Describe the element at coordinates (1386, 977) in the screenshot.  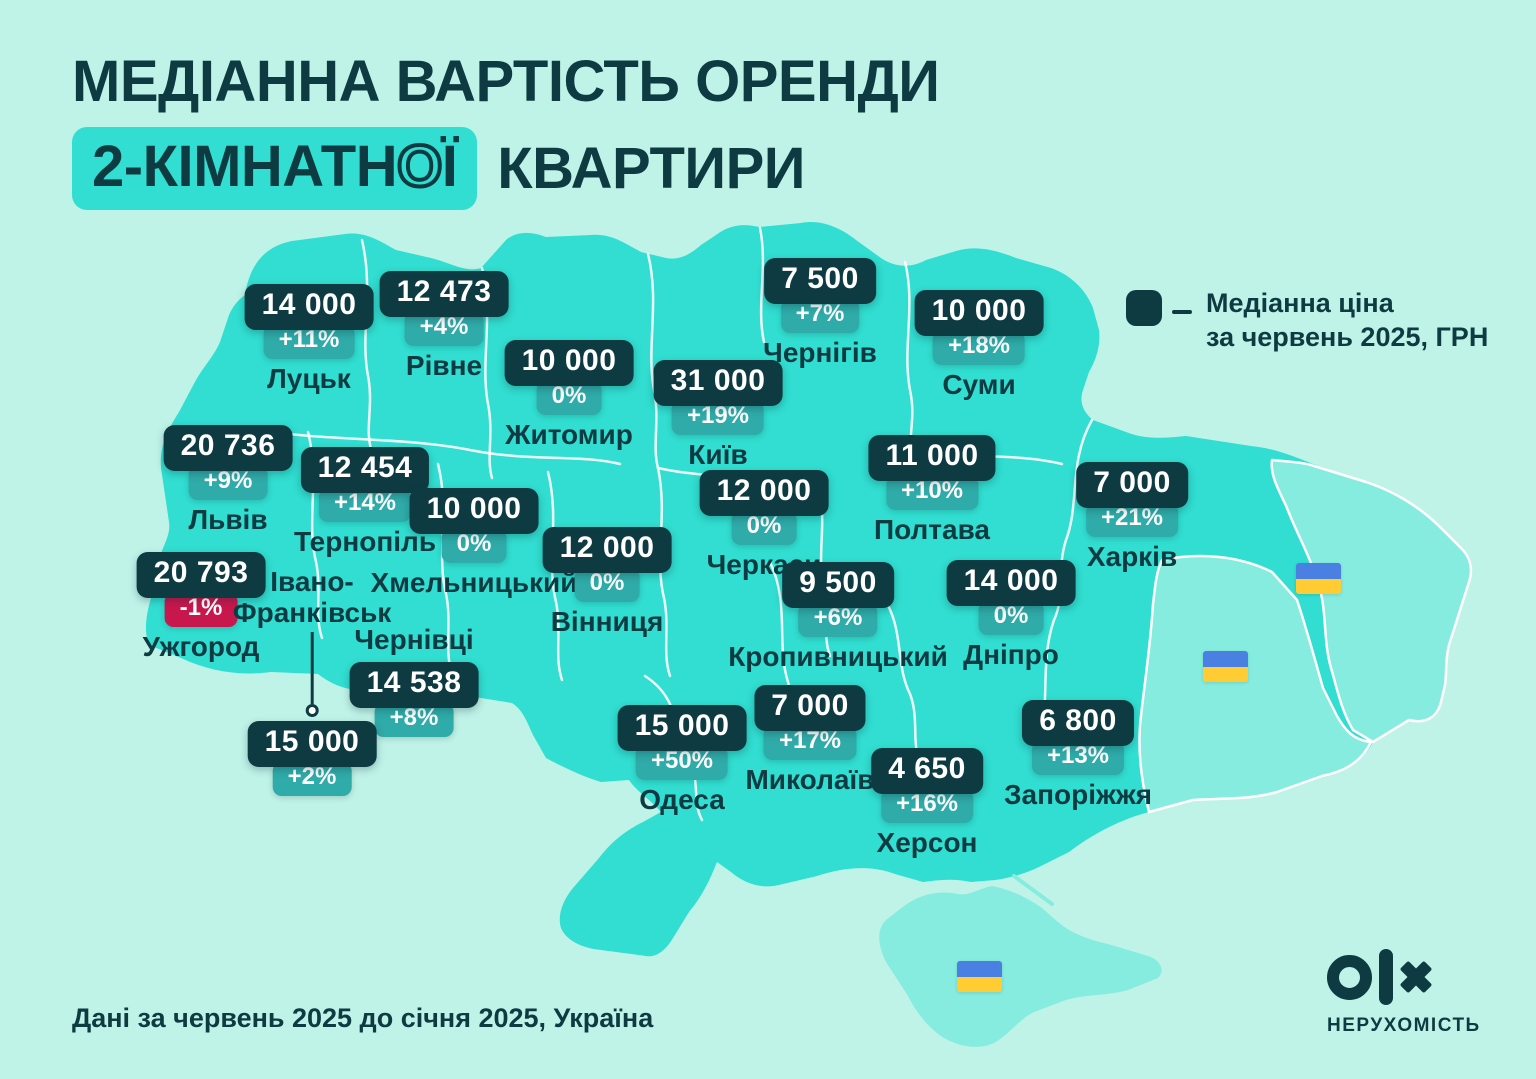
I see `olx-bar-icon` at that location.